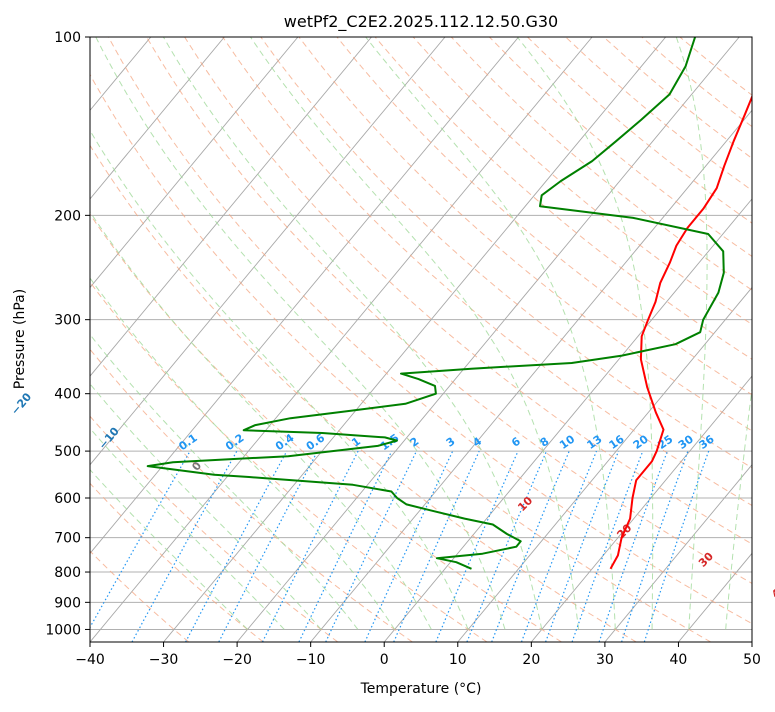  What do you see at coordinates (531, 660) in the screenshot?
I see `x-tick-label: 20` at bounding box center [531, 660].